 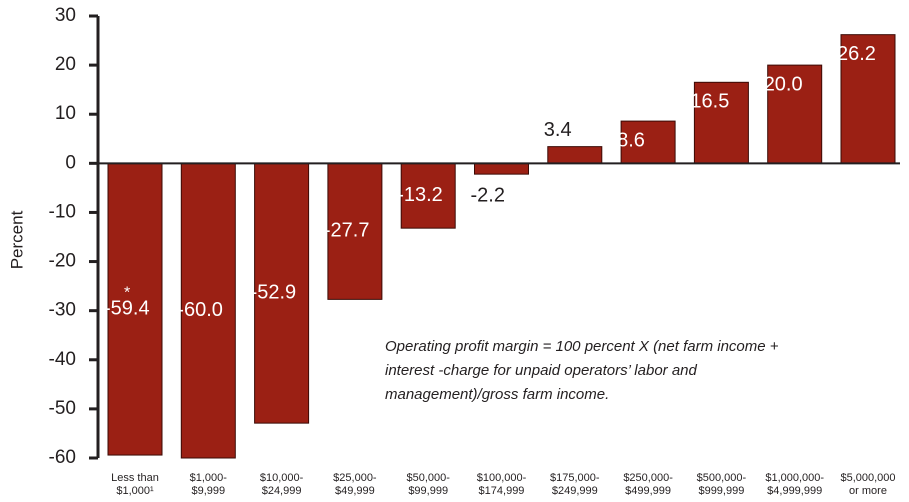 I want to click on y-tick-label: 30, so click(x=65, y=15).